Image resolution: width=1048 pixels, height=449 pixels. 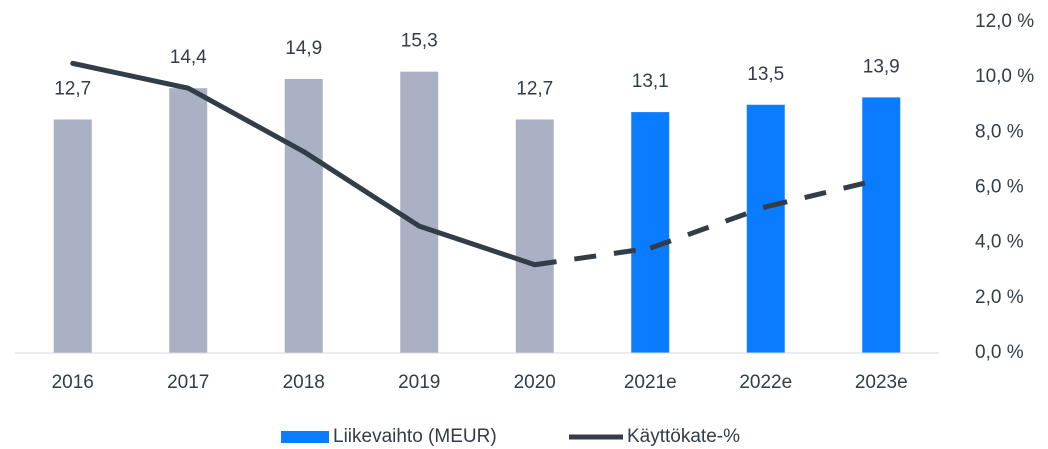 I want to click on x-tick-label: 2016, so click(x=73, y=382).